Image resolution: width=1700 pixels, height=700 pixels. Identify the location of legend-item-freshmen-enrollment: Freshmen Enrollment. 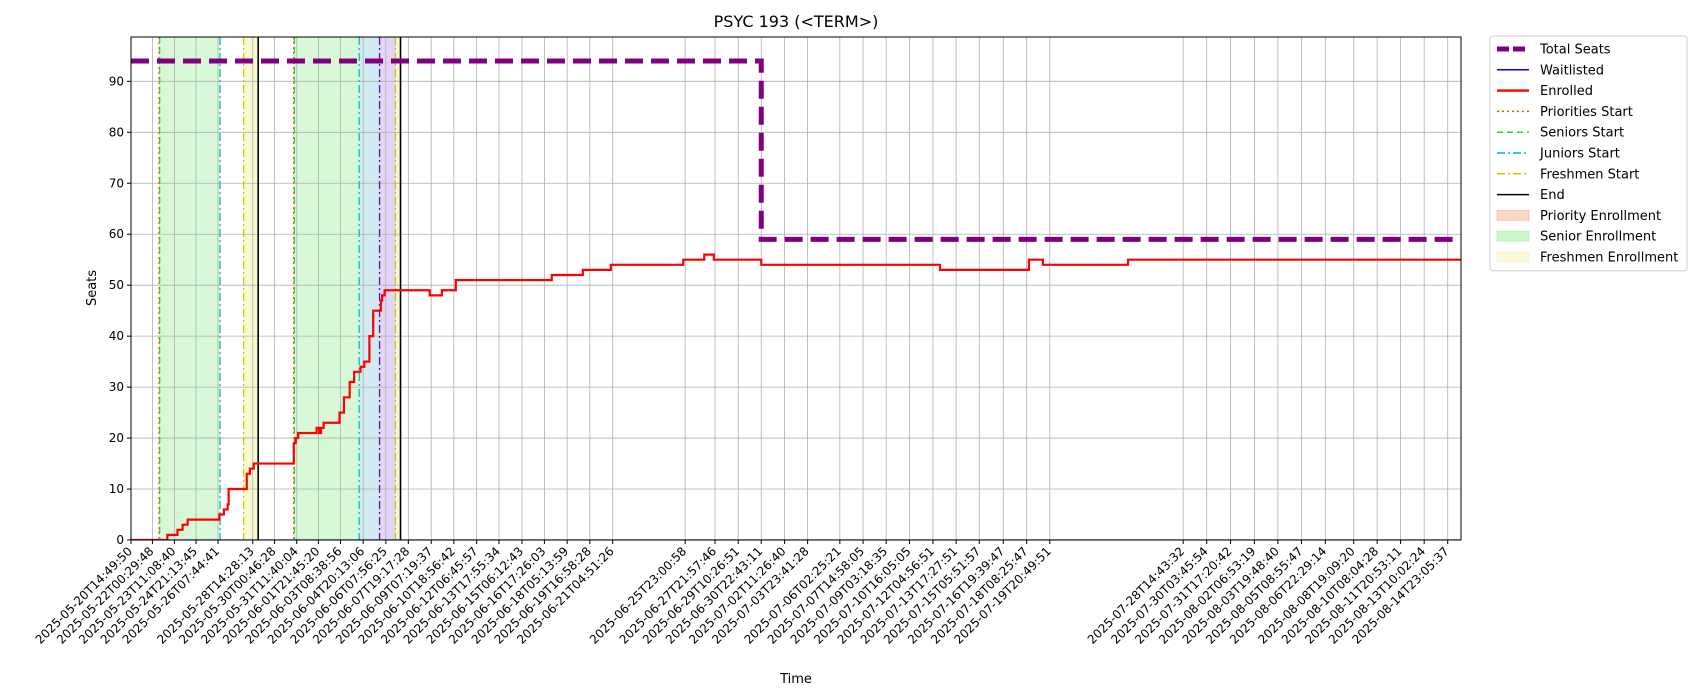
(1587, 258).